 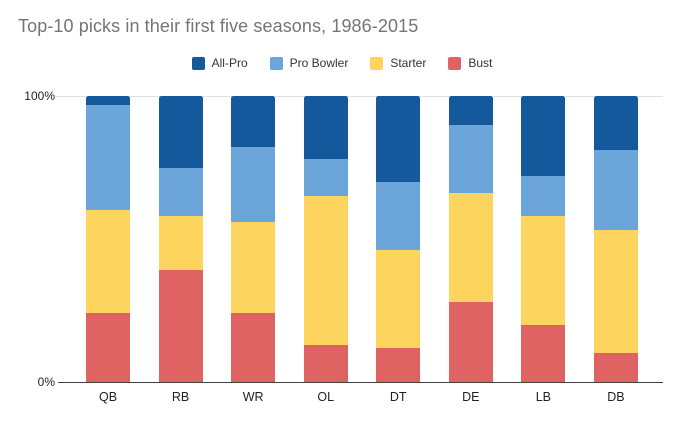 What do you see at coordinates (615, 123) in the screenshot?
I see `bar-segment-all-pro-db` at bounding box center [615, 123].